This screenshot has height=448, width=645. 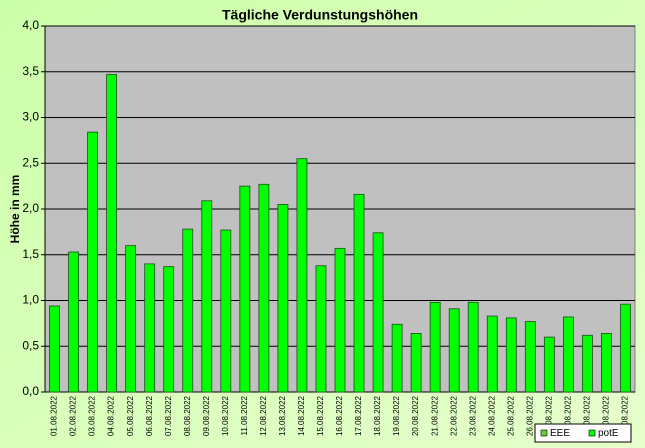 What do you see at coordinates (15, 209) in the screenshot?
I see `y-axis-label: Höhe in mm` at bounding box center [15, 209].